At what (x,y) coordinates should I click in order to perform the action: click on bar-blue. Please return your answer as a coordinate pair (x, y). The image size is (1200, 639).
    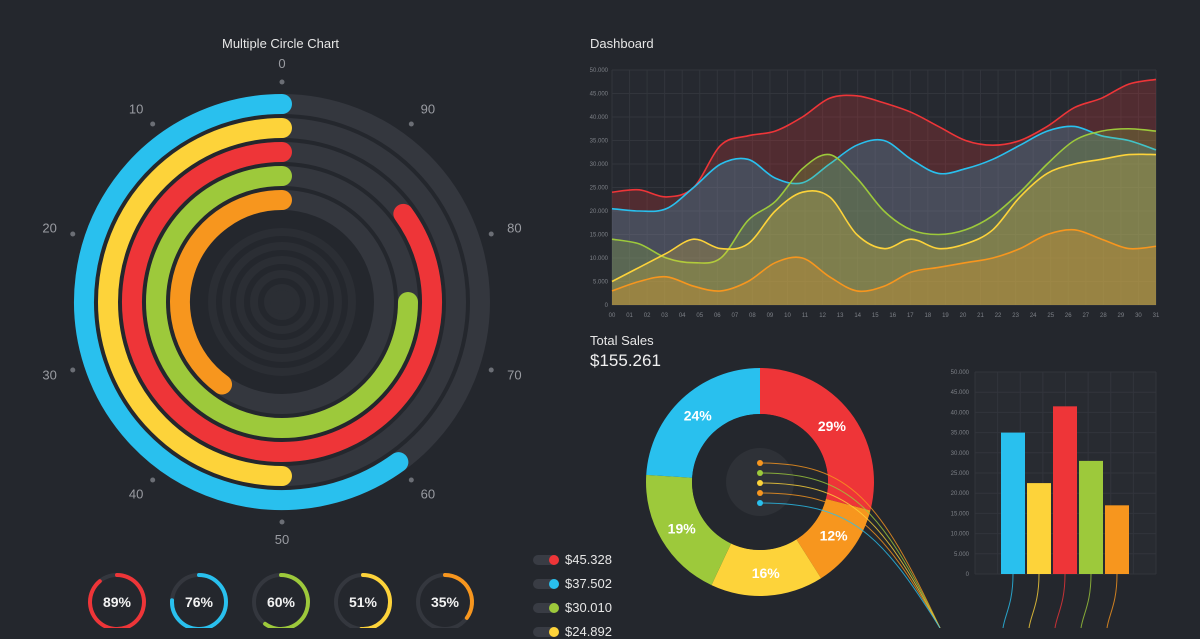
    Looking at the image, I should click on (1013, 503).